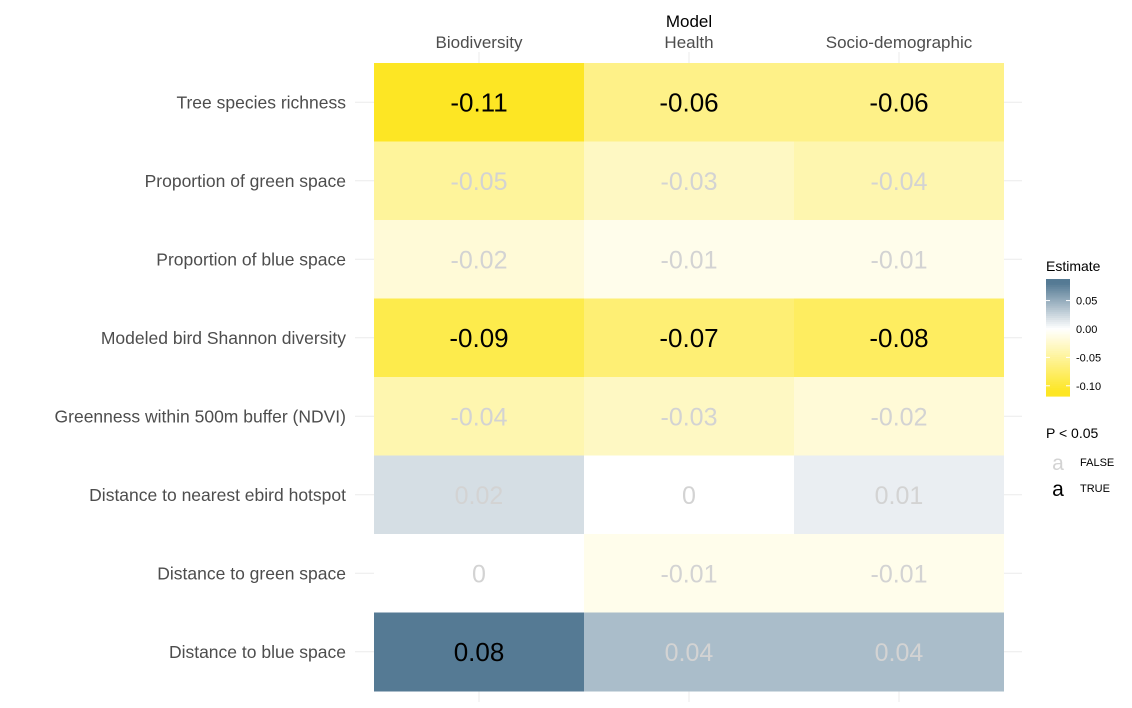 This screenshot has height=708, width=1132. Describe the element at coordinates (689, 21) in the screenshot. I see `x-axis-title: Model` at that location.